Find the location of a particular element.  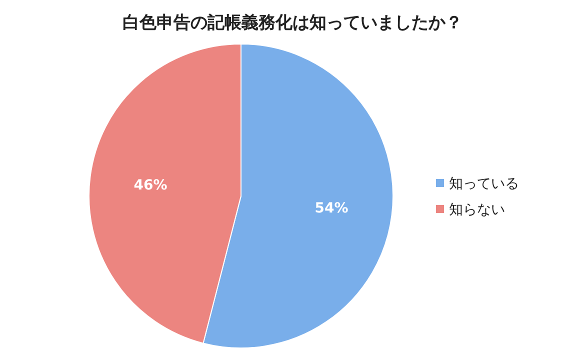

chart-title: 白色申告の記帳義務化は知っていましたか？ is located at coordinates (292, 23).